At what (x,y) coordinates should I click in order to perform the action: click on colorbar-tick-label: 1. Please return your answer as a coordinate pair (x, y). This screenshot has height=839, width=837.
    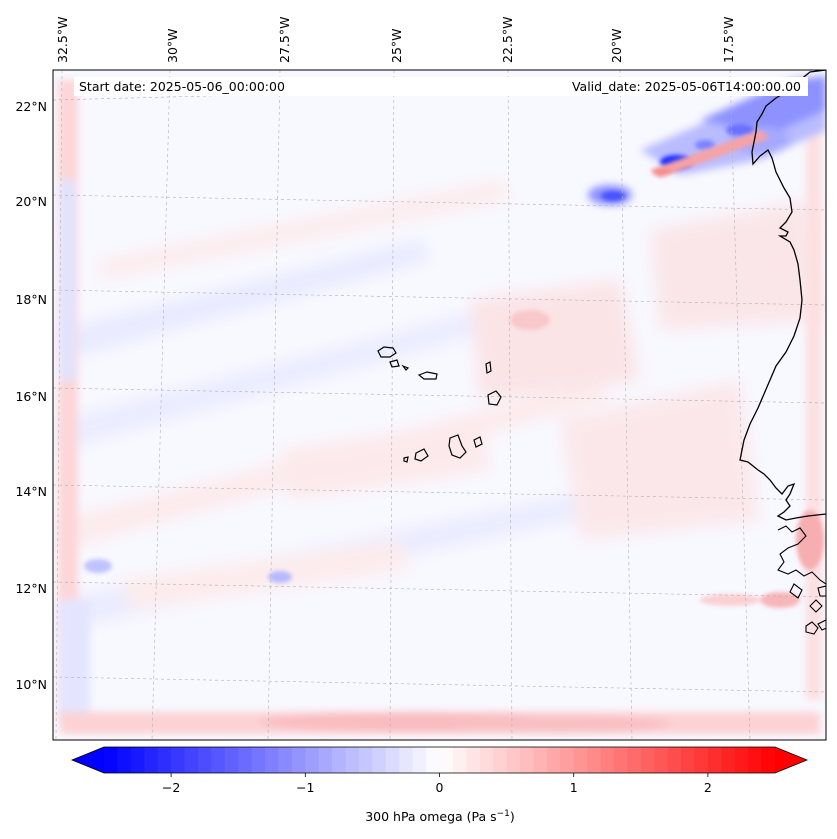
    Looking at the image, I should click on (574, 787).